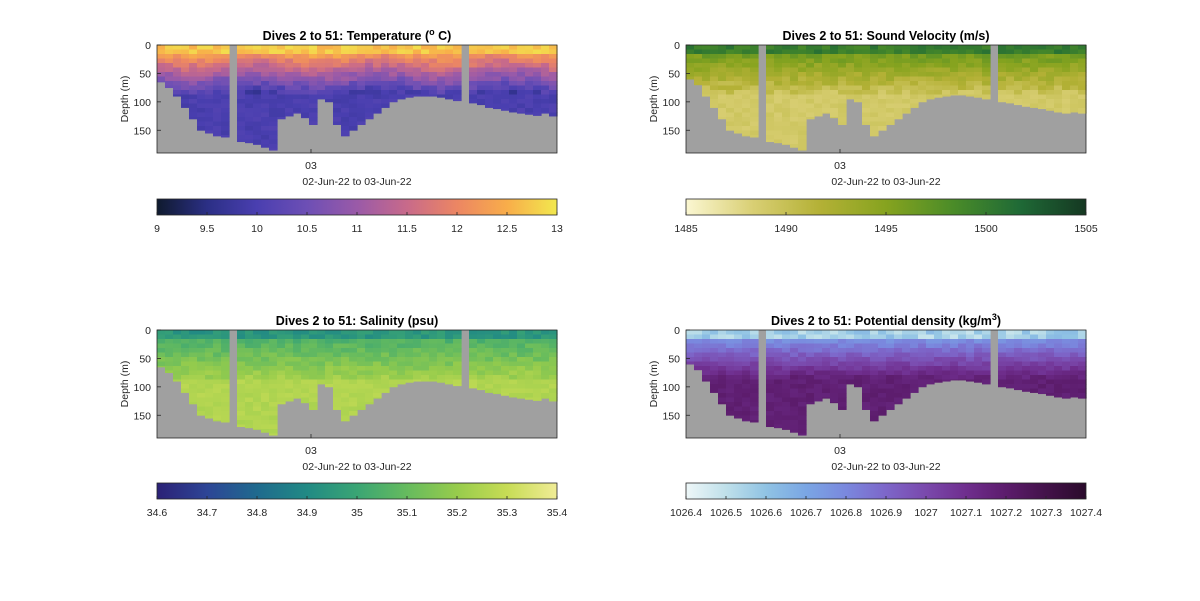 The width and height of the screenshot is (1200, 601). I want to click on colorbar-tick-label: 35.4, so click(557, 513).